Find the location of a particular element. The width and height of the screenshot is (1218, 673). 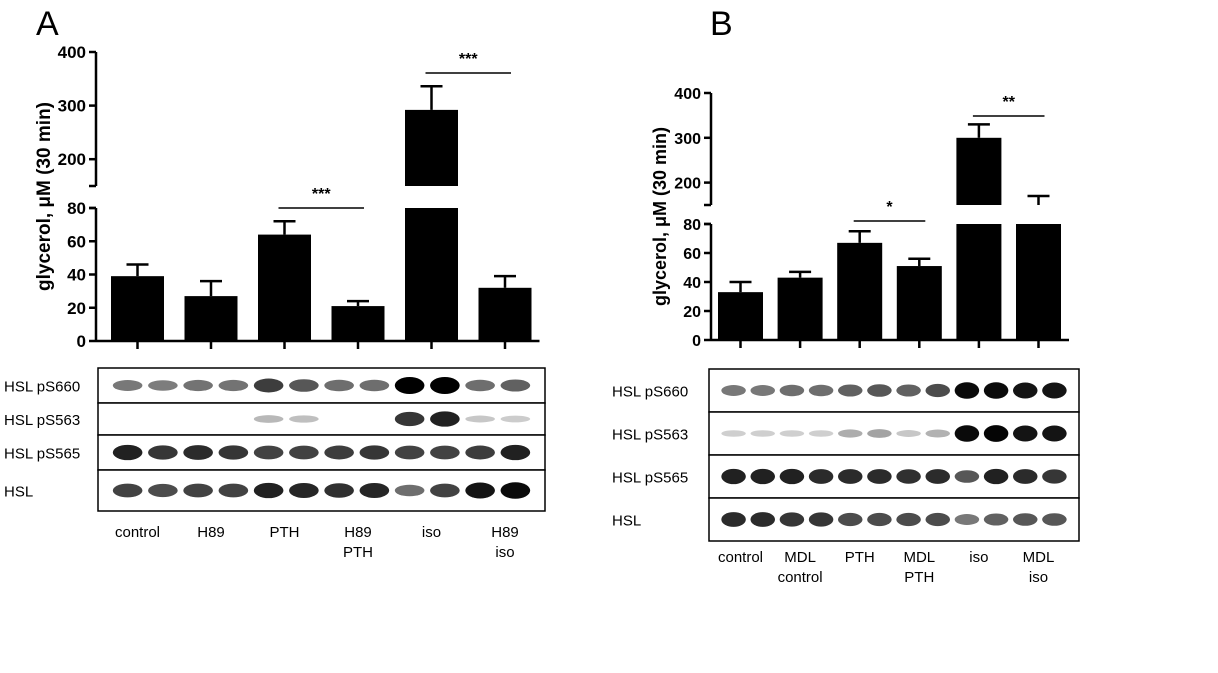

y-tick-label: 80 is located at coordinates (692, 225).